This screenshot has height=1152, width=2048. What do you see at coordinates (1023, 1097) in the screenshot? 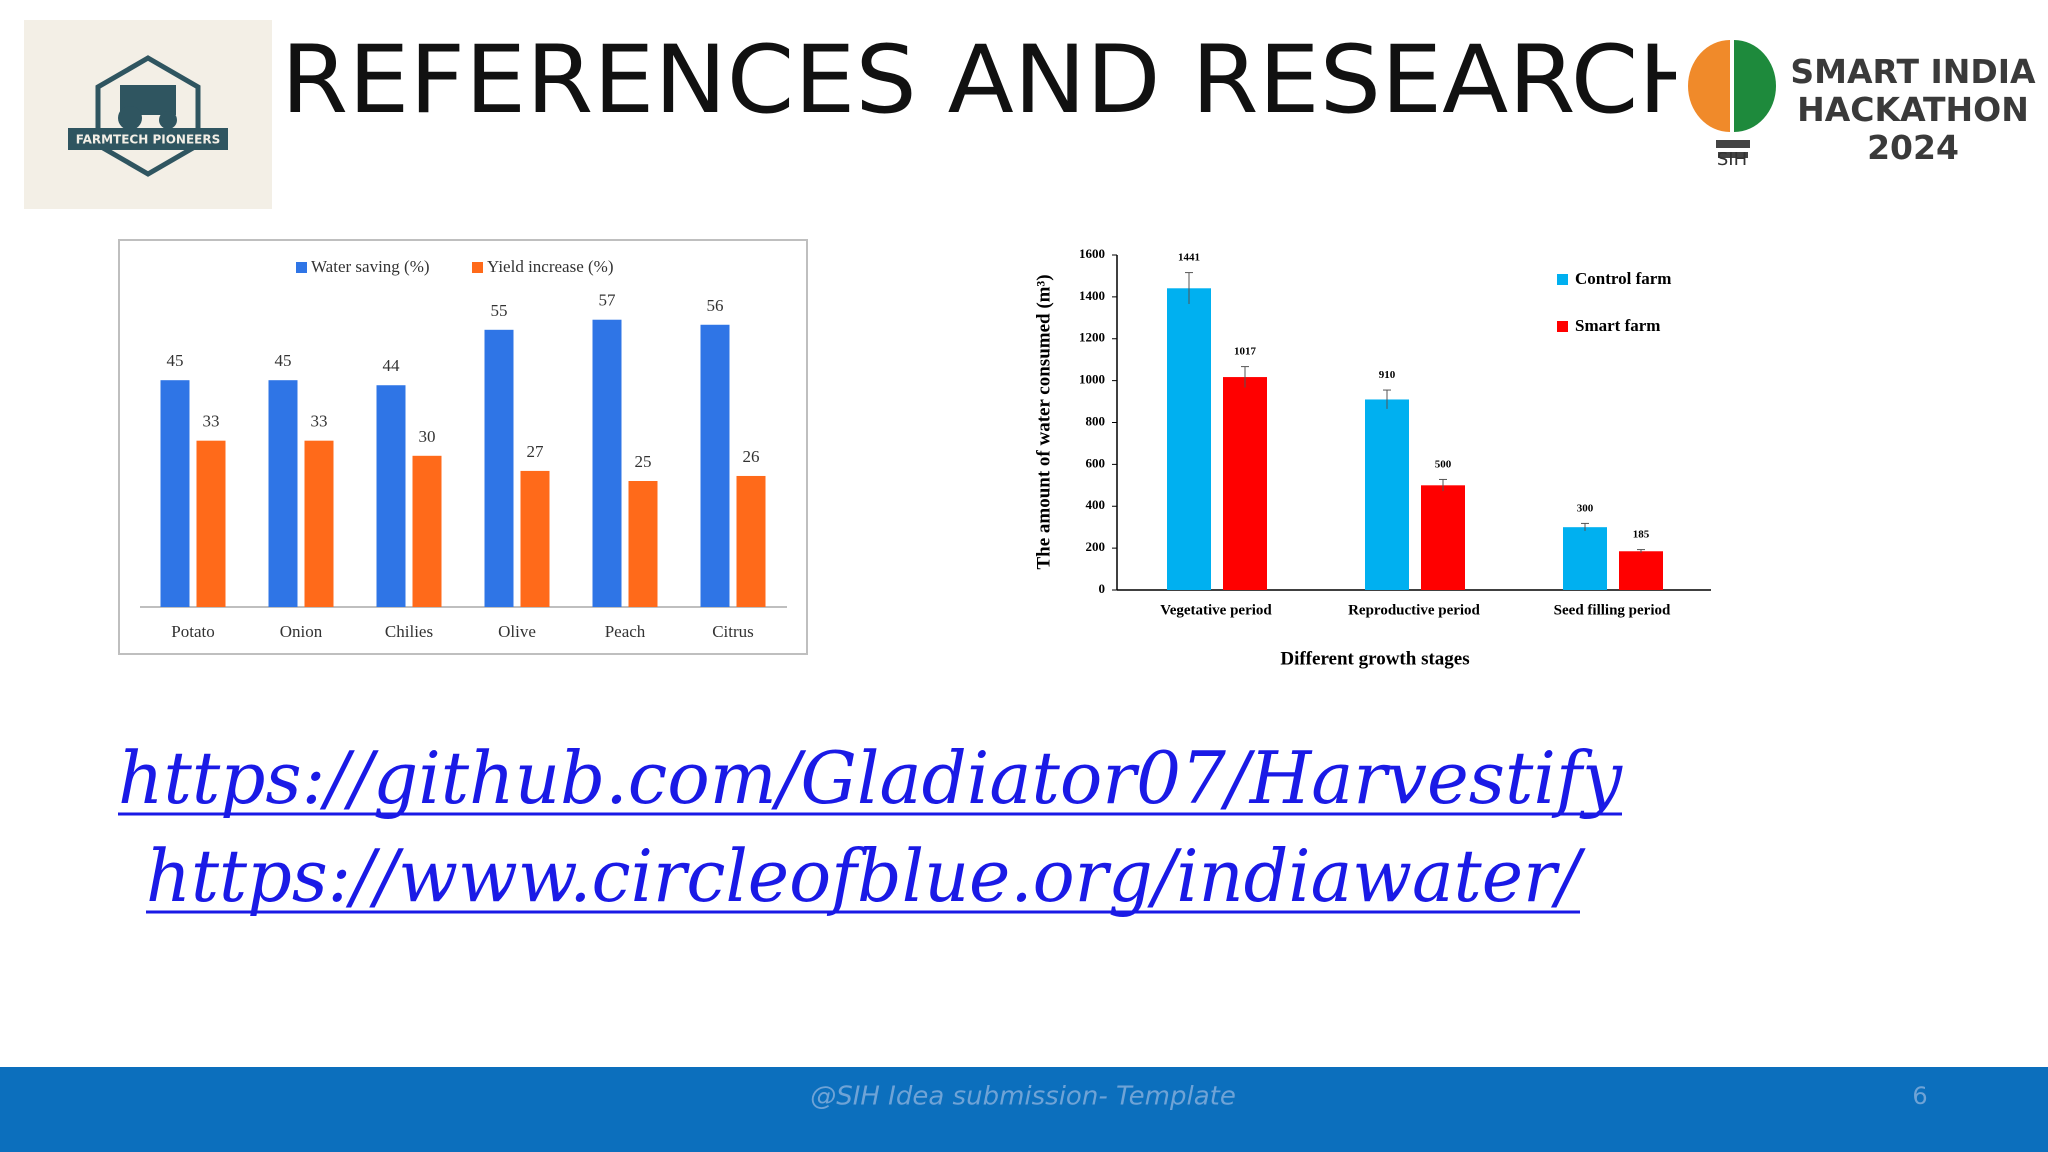
I see `footer-text: @SIH Idea submission- Template` at bounding box center [1023, 1097].